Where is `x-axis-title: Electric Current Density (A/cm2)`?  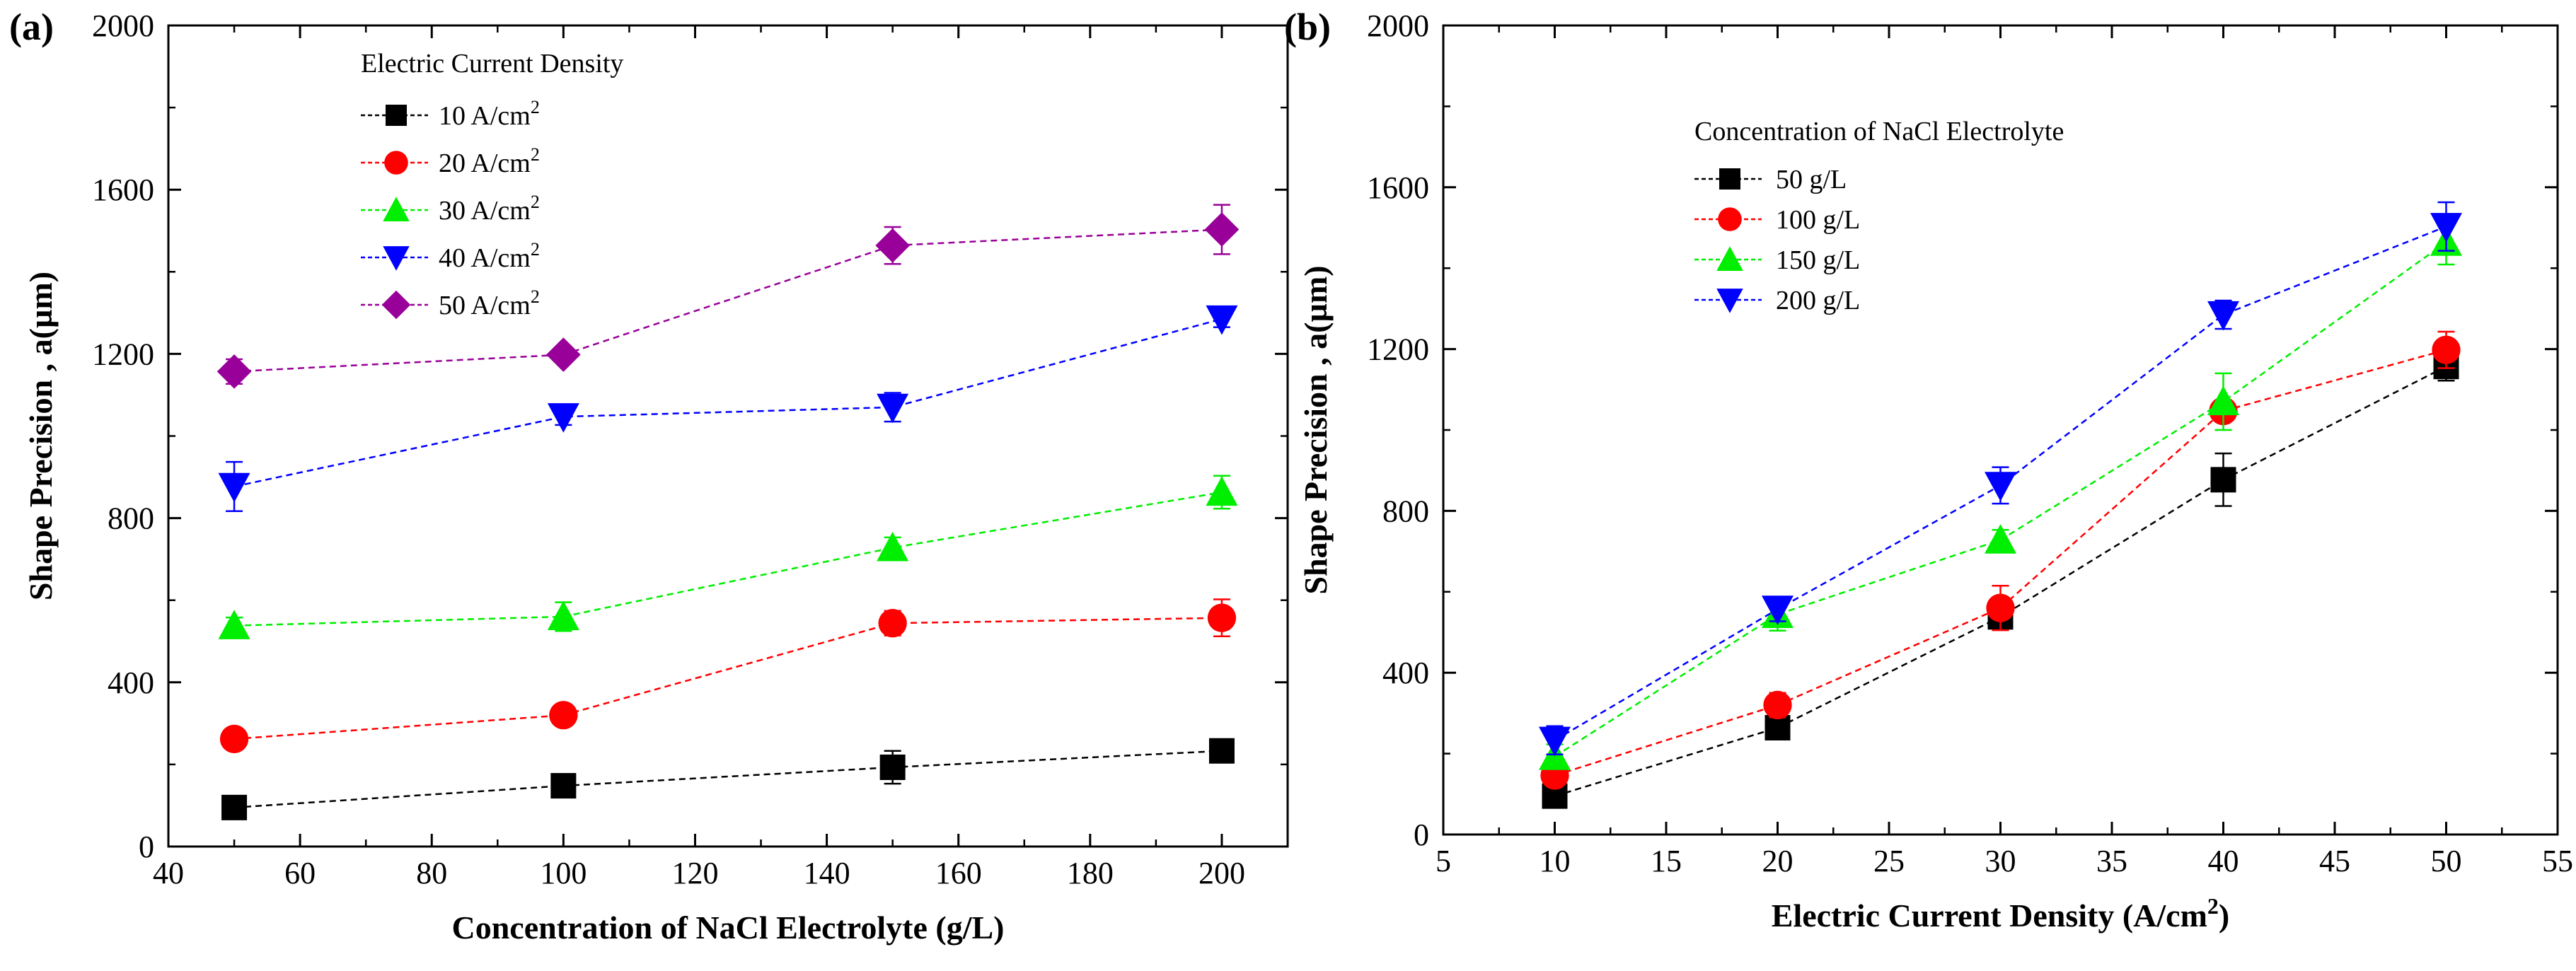 x-axis-title: Electric Current Density (A/cm2) is located at coordinates (2000, 913).